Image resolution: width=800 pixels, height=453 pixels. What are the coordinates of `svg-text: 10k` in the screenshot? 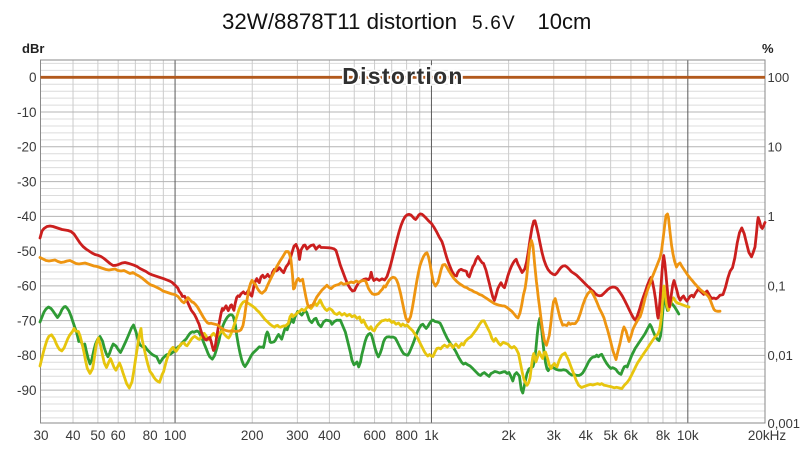 It's located at (688, 435).